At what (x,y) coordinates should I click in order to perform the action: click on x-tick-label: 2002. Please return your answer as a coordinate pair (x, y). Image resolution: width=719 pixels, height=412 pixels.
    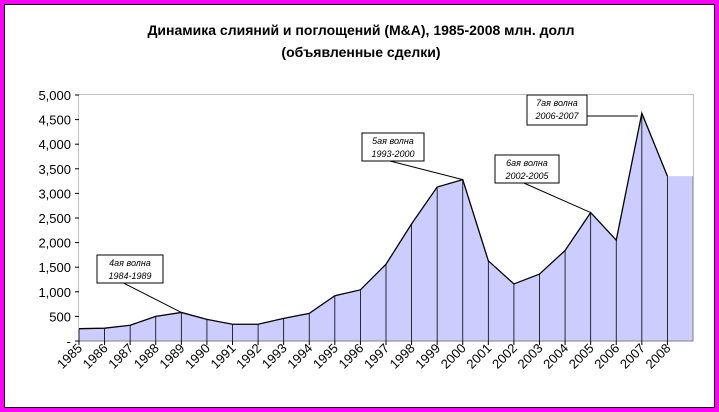
    Looking at the image, I should click on (504, 356).